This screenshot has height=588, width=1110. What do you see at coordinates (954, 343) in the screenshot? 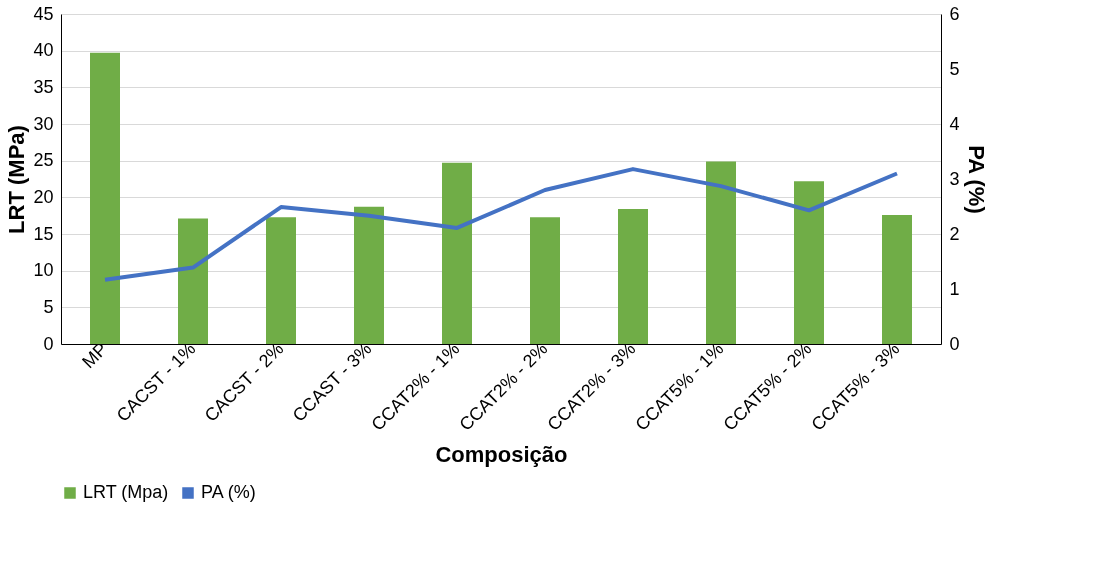
I see `y2-tick-label: 0` at bounding box center [954, 343].